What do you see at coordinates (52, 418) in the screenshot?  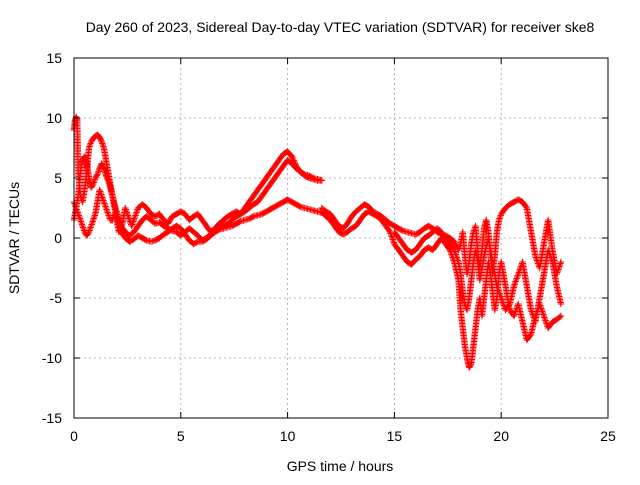 I see `y-tick-label: -15` at bounding box center [52, 418].